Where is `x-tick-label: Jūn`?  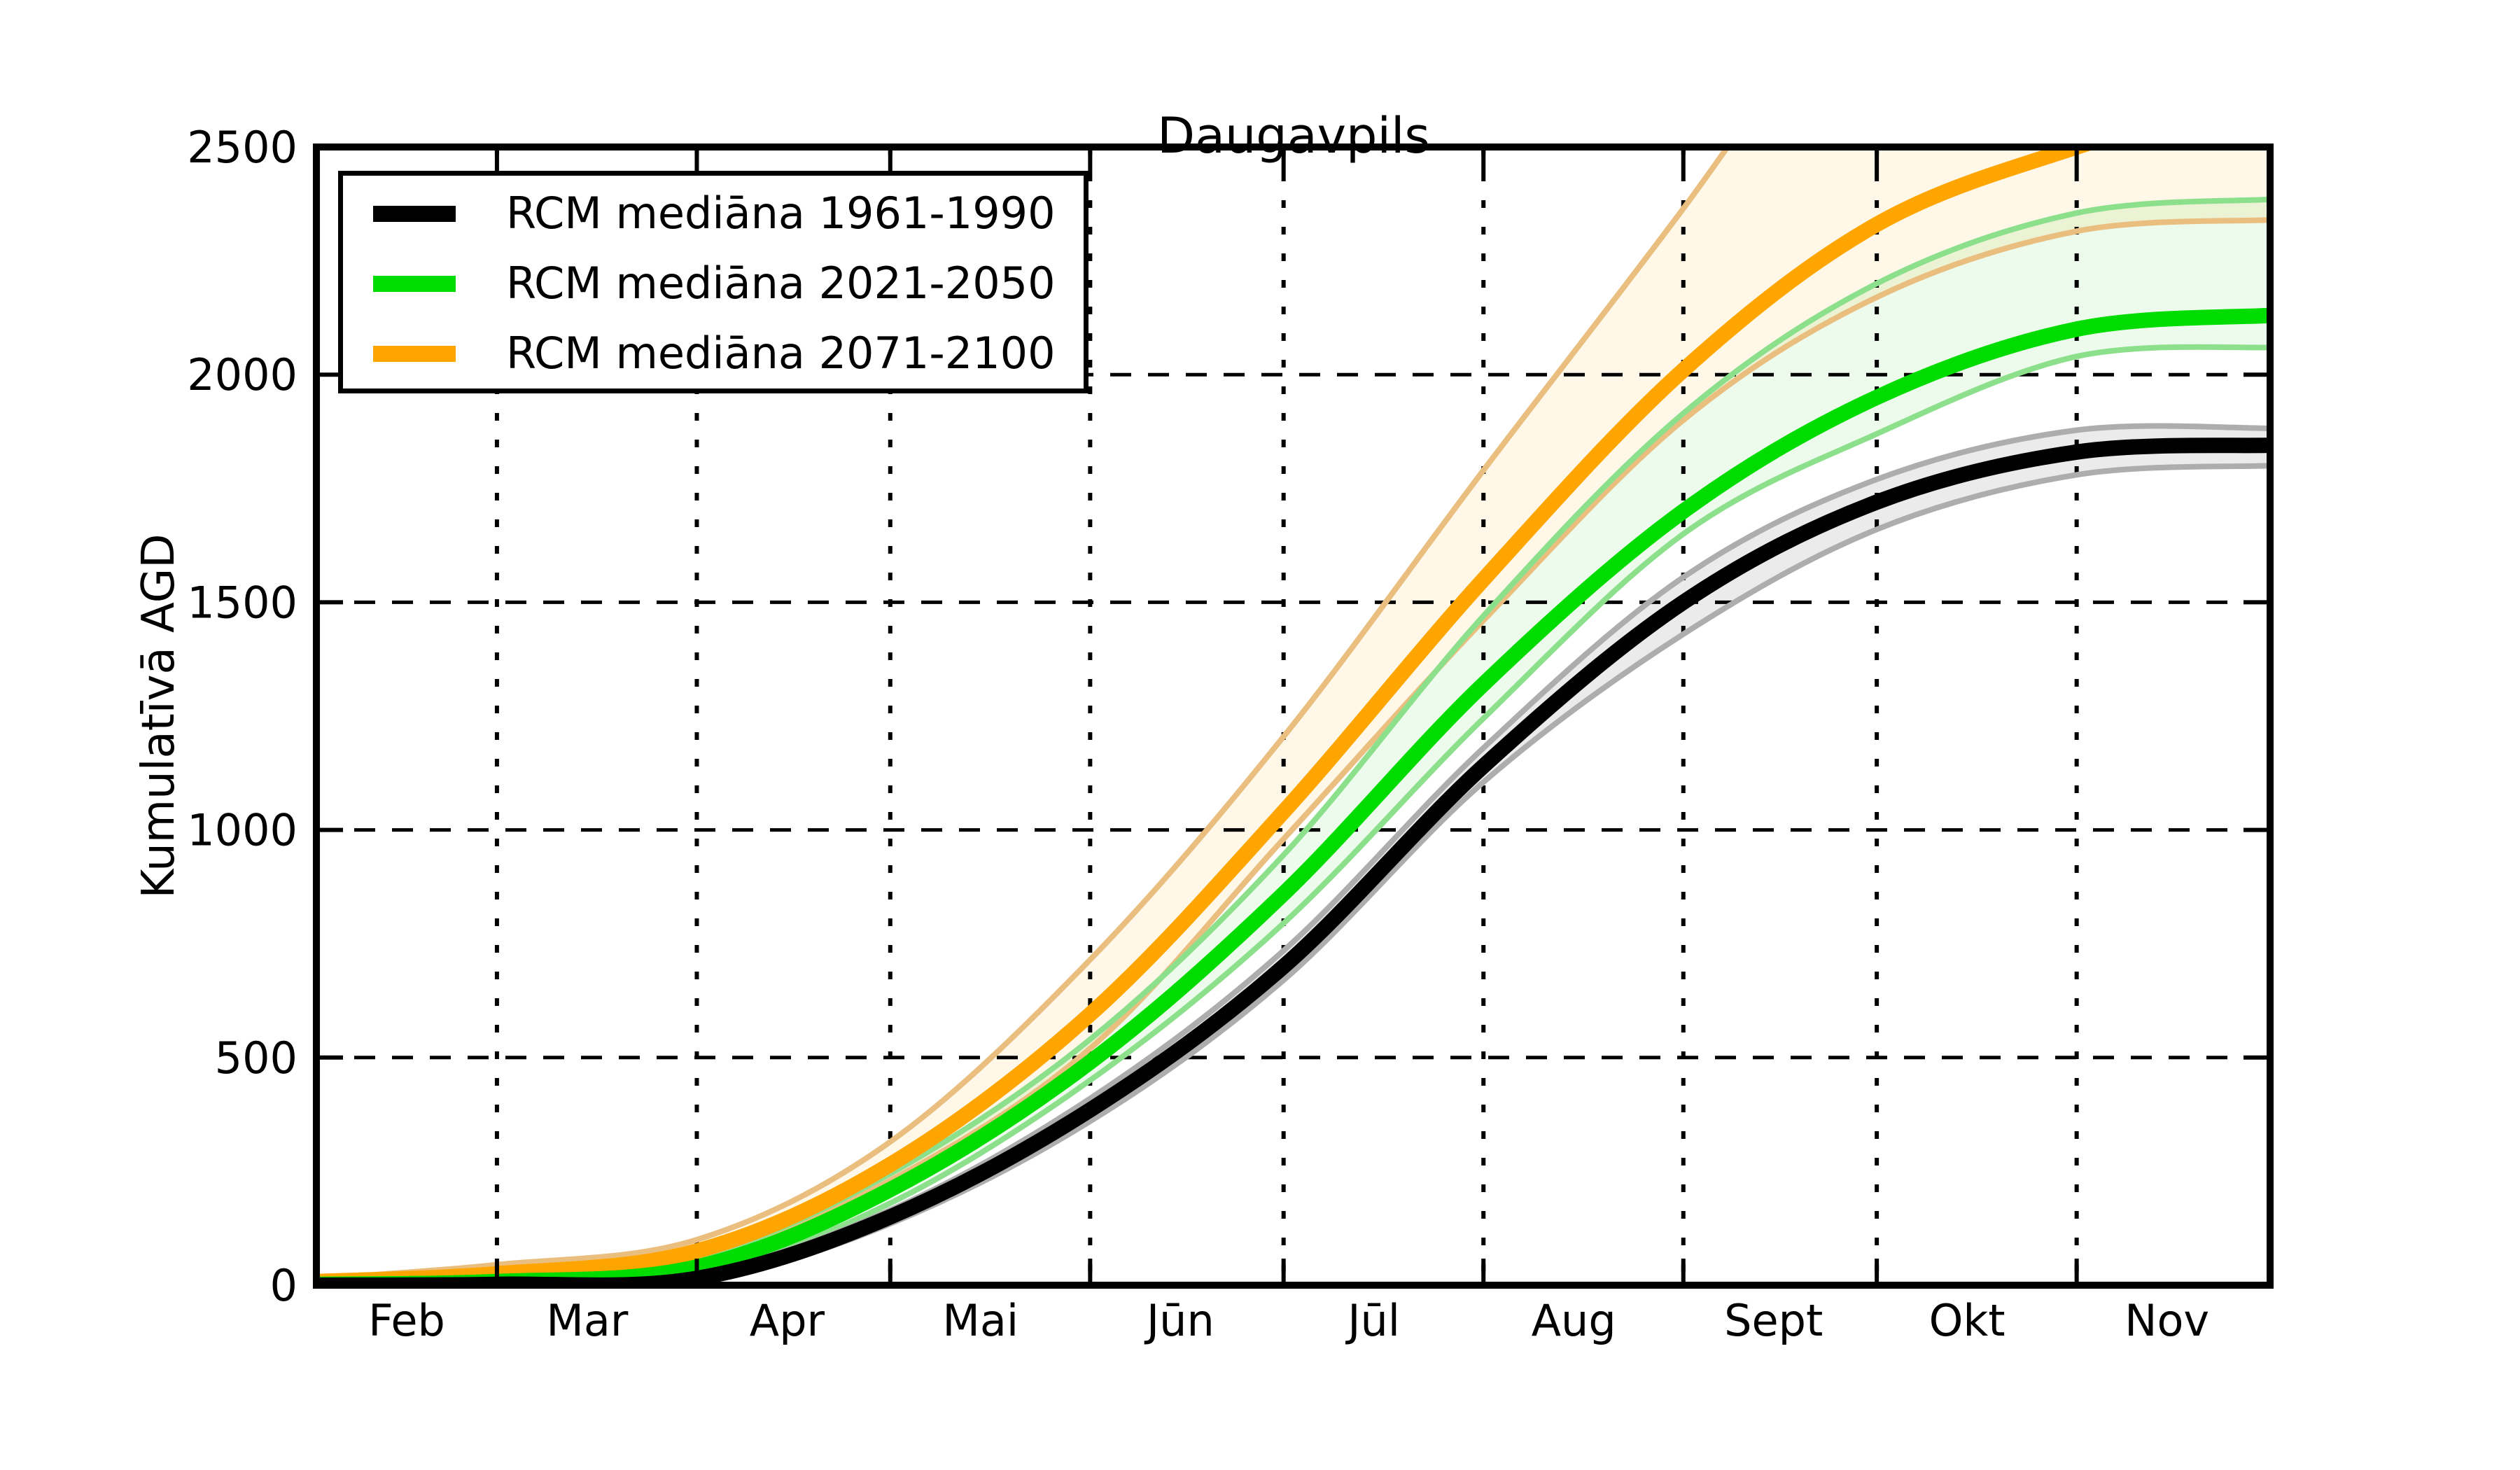 x-tick-label: Jūn is located at coordinates (1179, 1320).